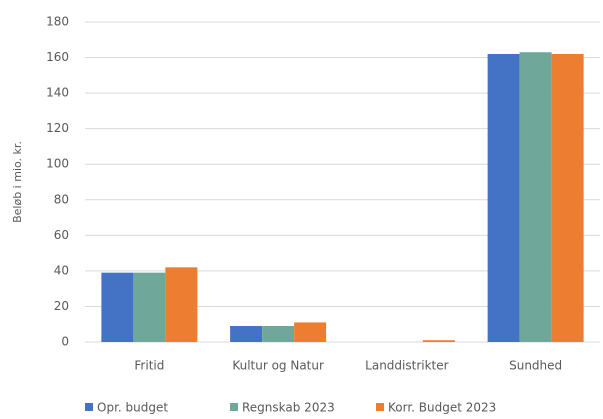 The image size is (603, 419). Describe the element at coordinates (61, 235) in the screenshot. I see `y-tick-label: 60` at that location.